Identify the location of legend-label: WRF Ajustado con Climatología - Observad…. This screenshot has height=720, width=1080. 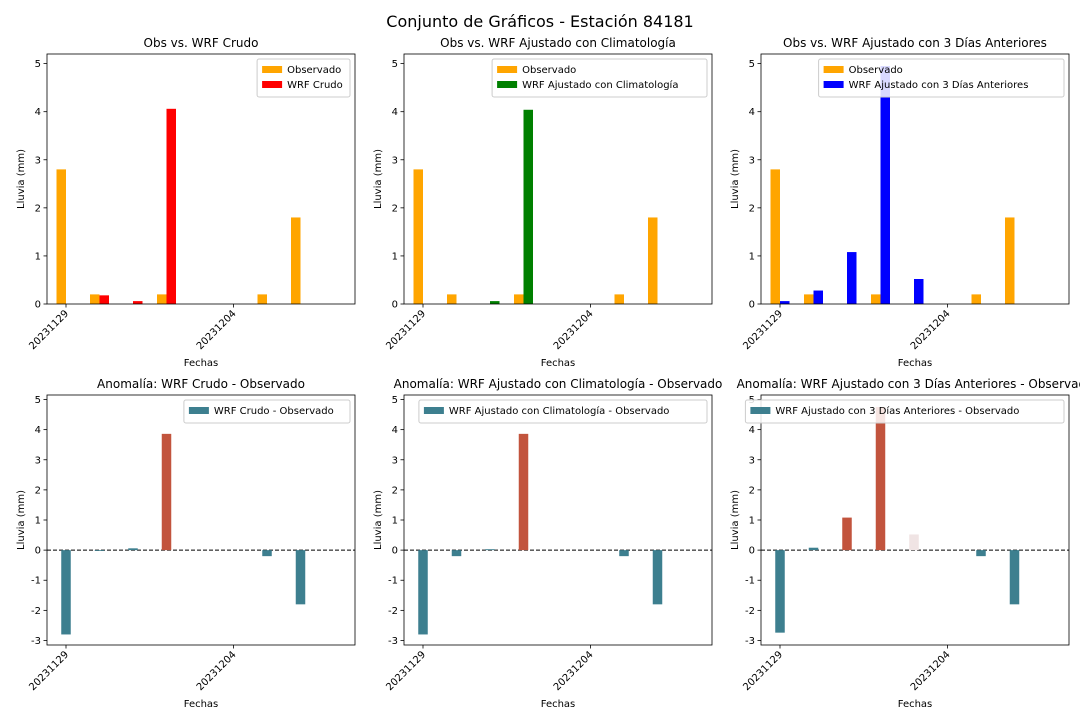
(559, 411).